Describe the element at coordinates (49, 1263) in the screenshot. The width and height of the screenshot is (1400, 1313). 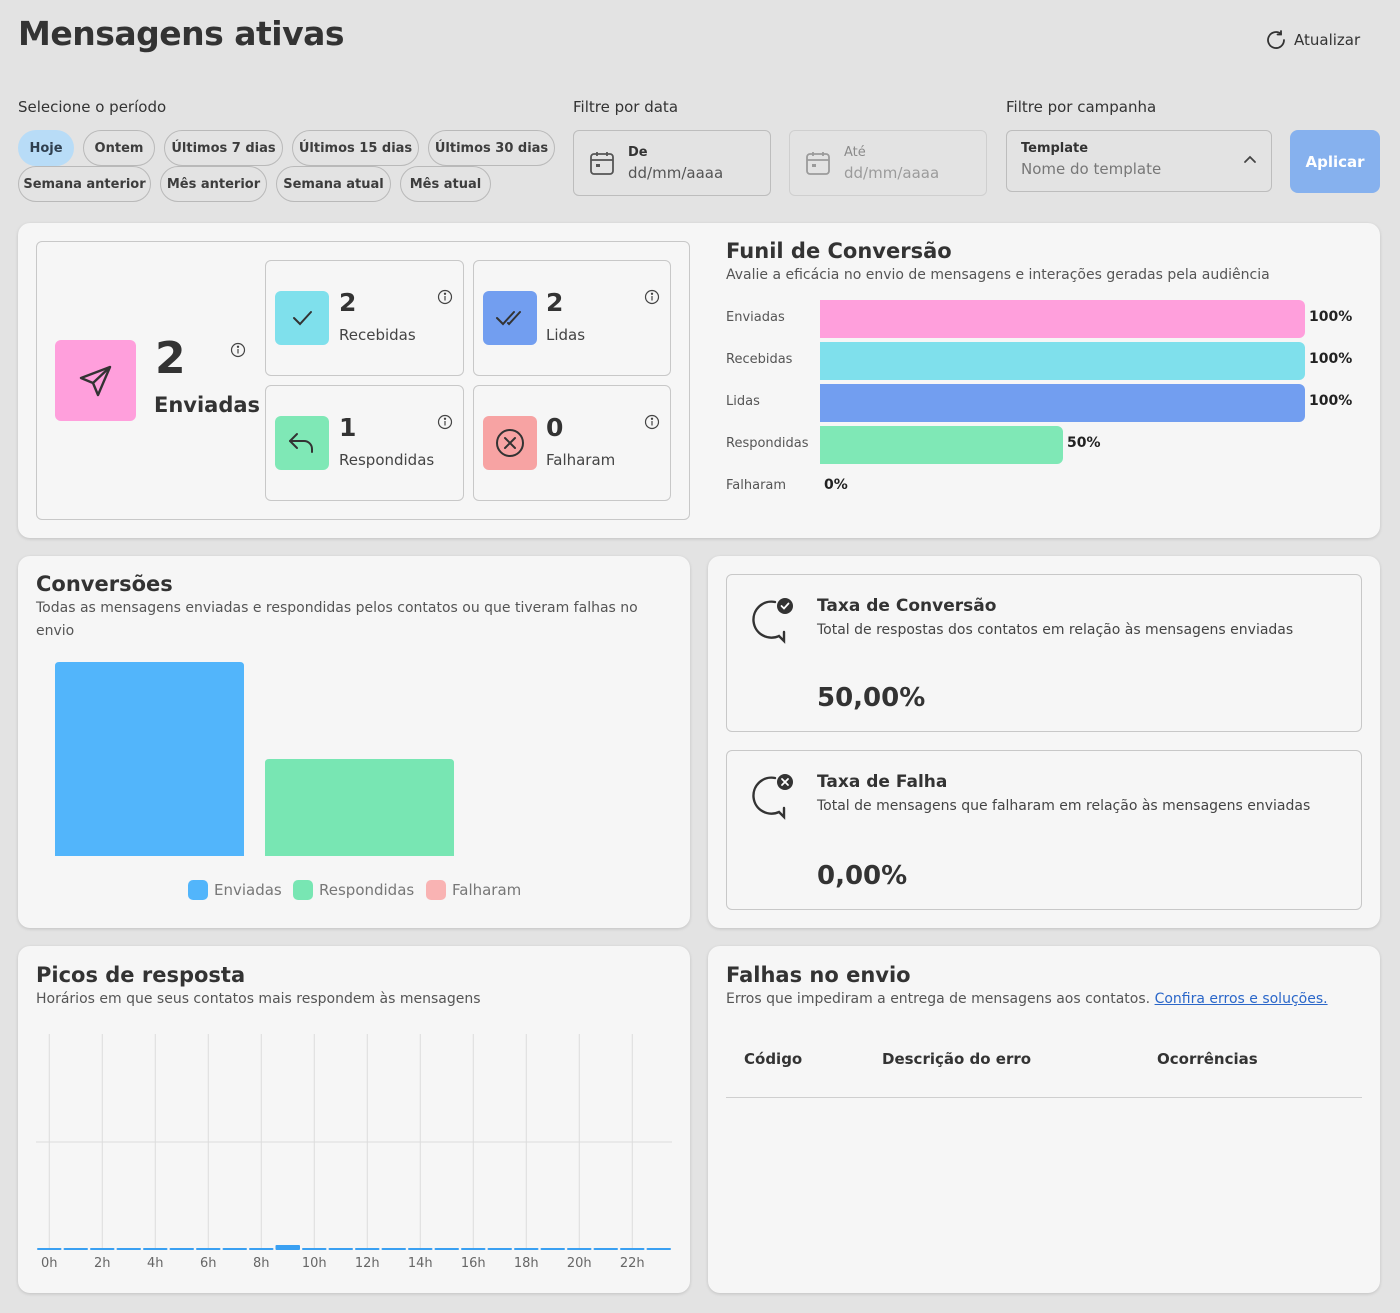
I see `x-tick-label: 0h` at that location.